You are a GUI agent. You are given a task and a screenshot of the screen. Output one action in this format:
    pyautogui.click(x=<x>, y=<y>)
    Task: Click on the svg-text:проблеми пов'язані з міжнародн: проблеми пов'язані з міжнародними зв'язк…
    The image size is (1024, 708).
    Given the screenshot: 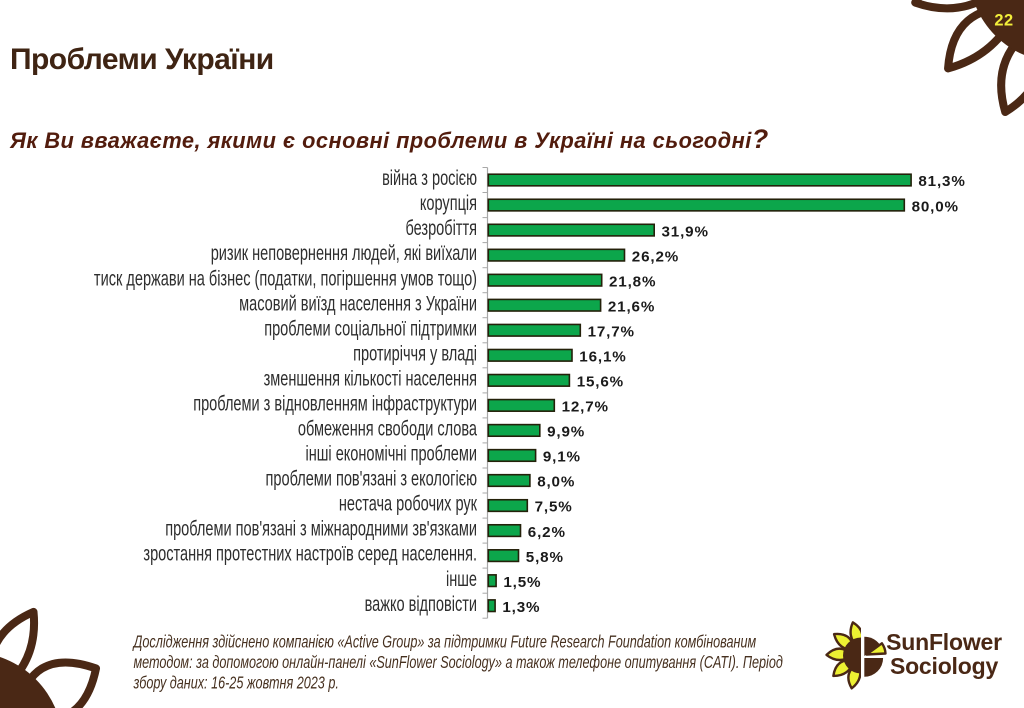 What is the action you would take?
    pyautogui.click(x=321, y=528)
    